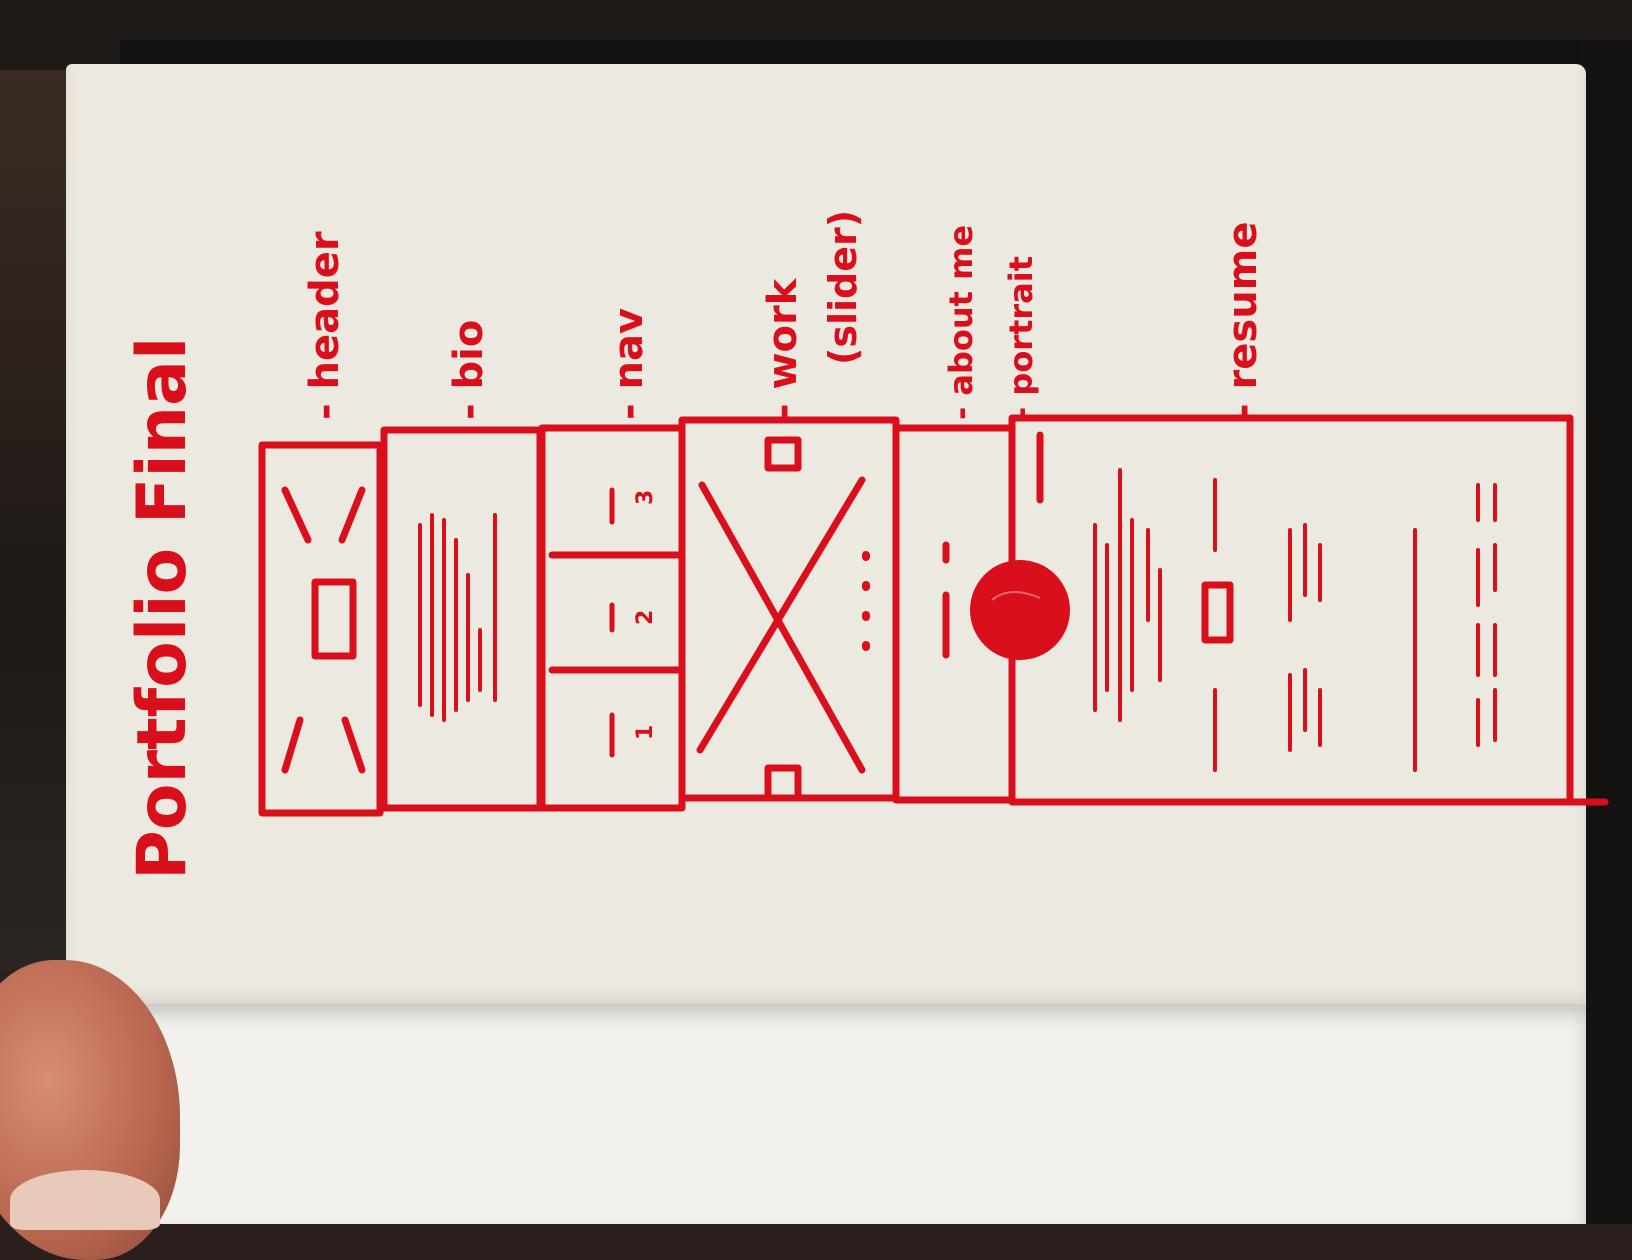 Image resolution: width=1632 pixels, height=1260 pixels. Describe the element at coordinates (162, 608) in the screenshot. I see `sketch-title: Portfolio Final` at that location.